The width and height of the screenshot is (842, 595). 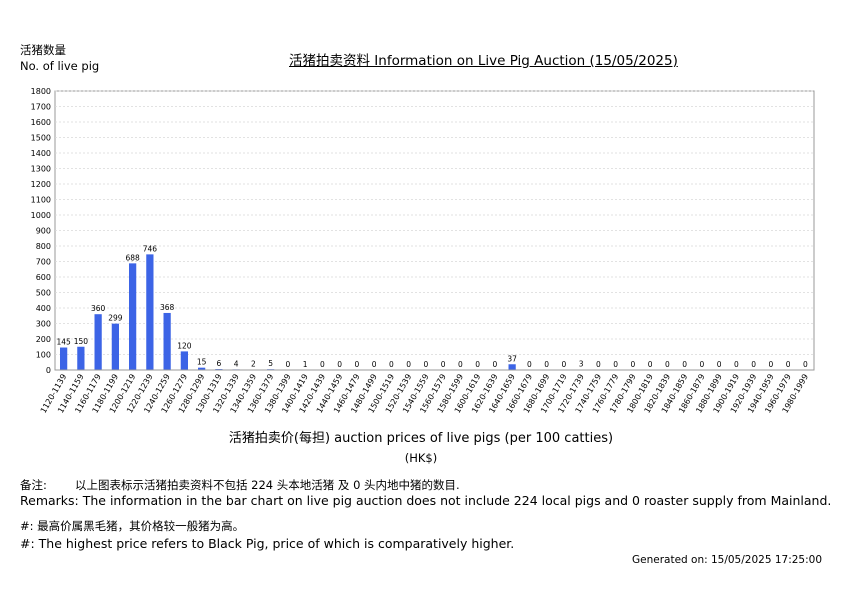 I want to click on bar-value-label: 37, so click(x=512, y=358).